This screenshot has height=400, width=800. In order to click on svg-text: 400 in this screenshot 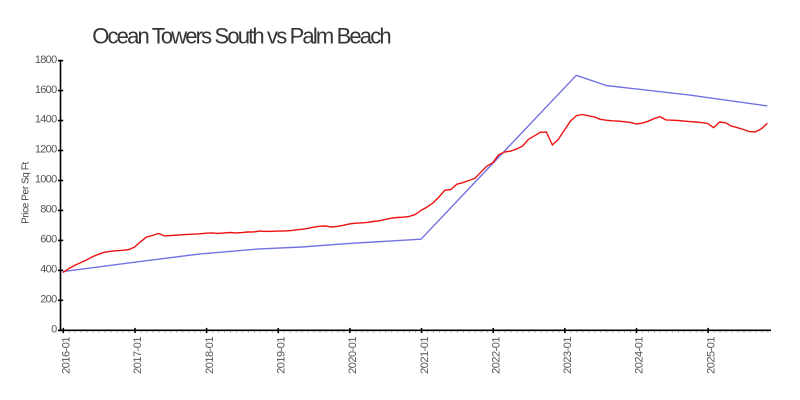, I will do `click(48, 270)`.